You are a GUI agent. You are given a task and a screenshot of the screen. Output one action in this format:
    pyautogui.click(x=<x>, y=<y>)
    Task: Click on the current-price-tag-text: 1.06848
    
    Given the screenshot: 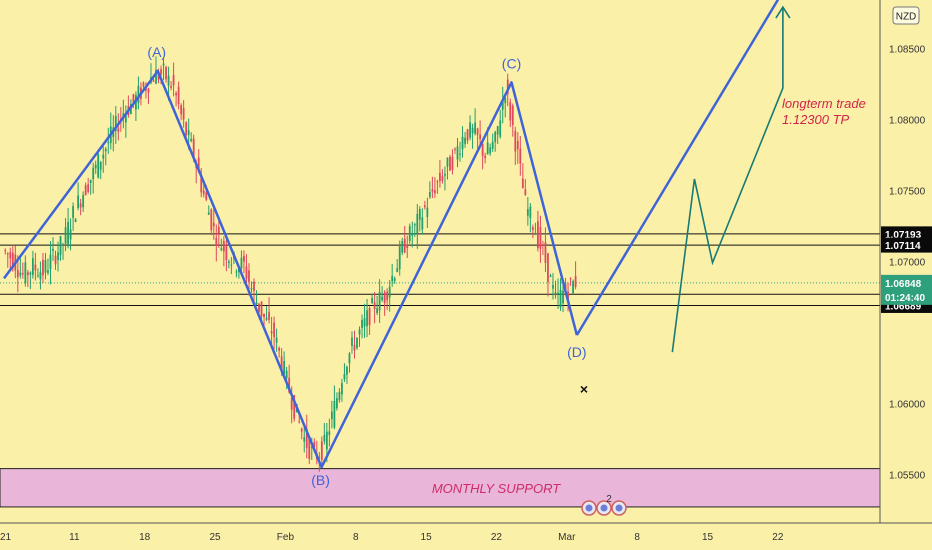 What is the action you would take?
    pyautogui.click(x=903, y=284)
    